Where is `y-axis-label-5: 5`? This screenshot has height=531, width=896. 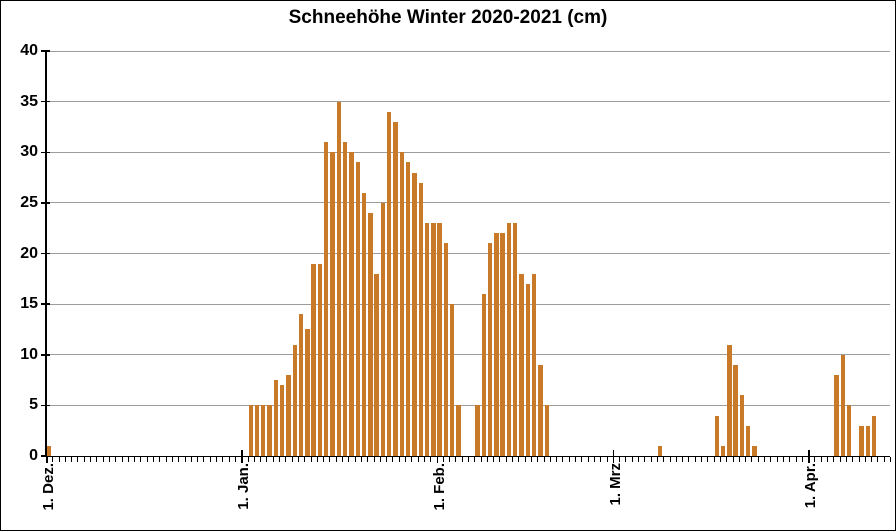 y-axis-label-5: 5 is located at coordinates (33, 405).